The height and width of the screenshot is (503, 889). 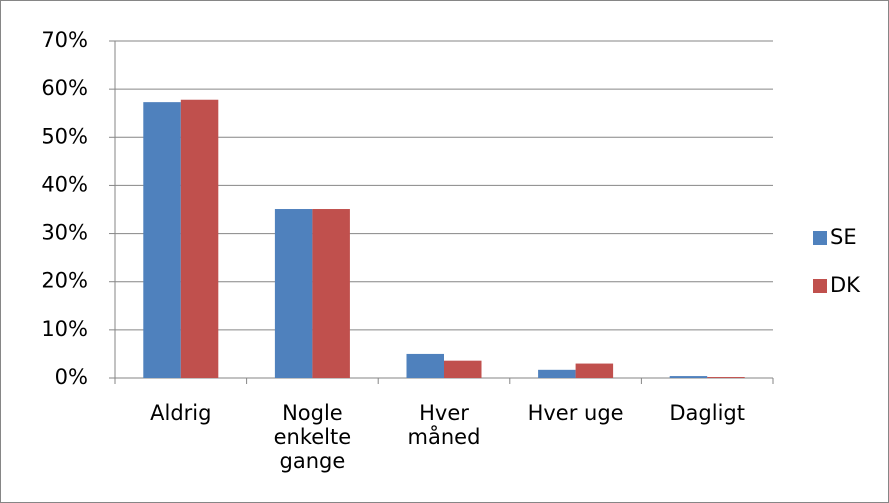 I want to click on y-tick-label: 40%, so click(x=64, y=184).